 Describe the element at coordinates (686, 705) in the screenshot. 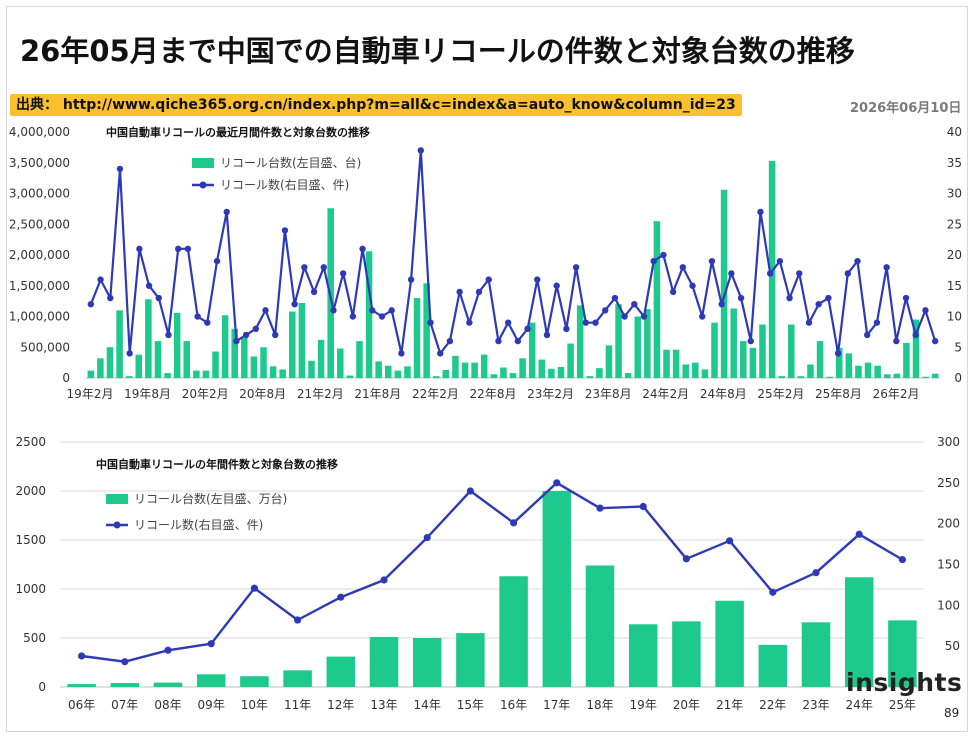

I see `x-tick-label: 20年` at that location.